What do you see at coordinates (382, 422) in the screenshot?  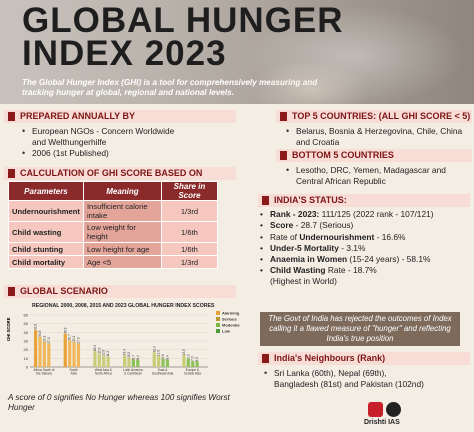 I see `brand-name: Drishti IAS` at bounding box center [382, 422].